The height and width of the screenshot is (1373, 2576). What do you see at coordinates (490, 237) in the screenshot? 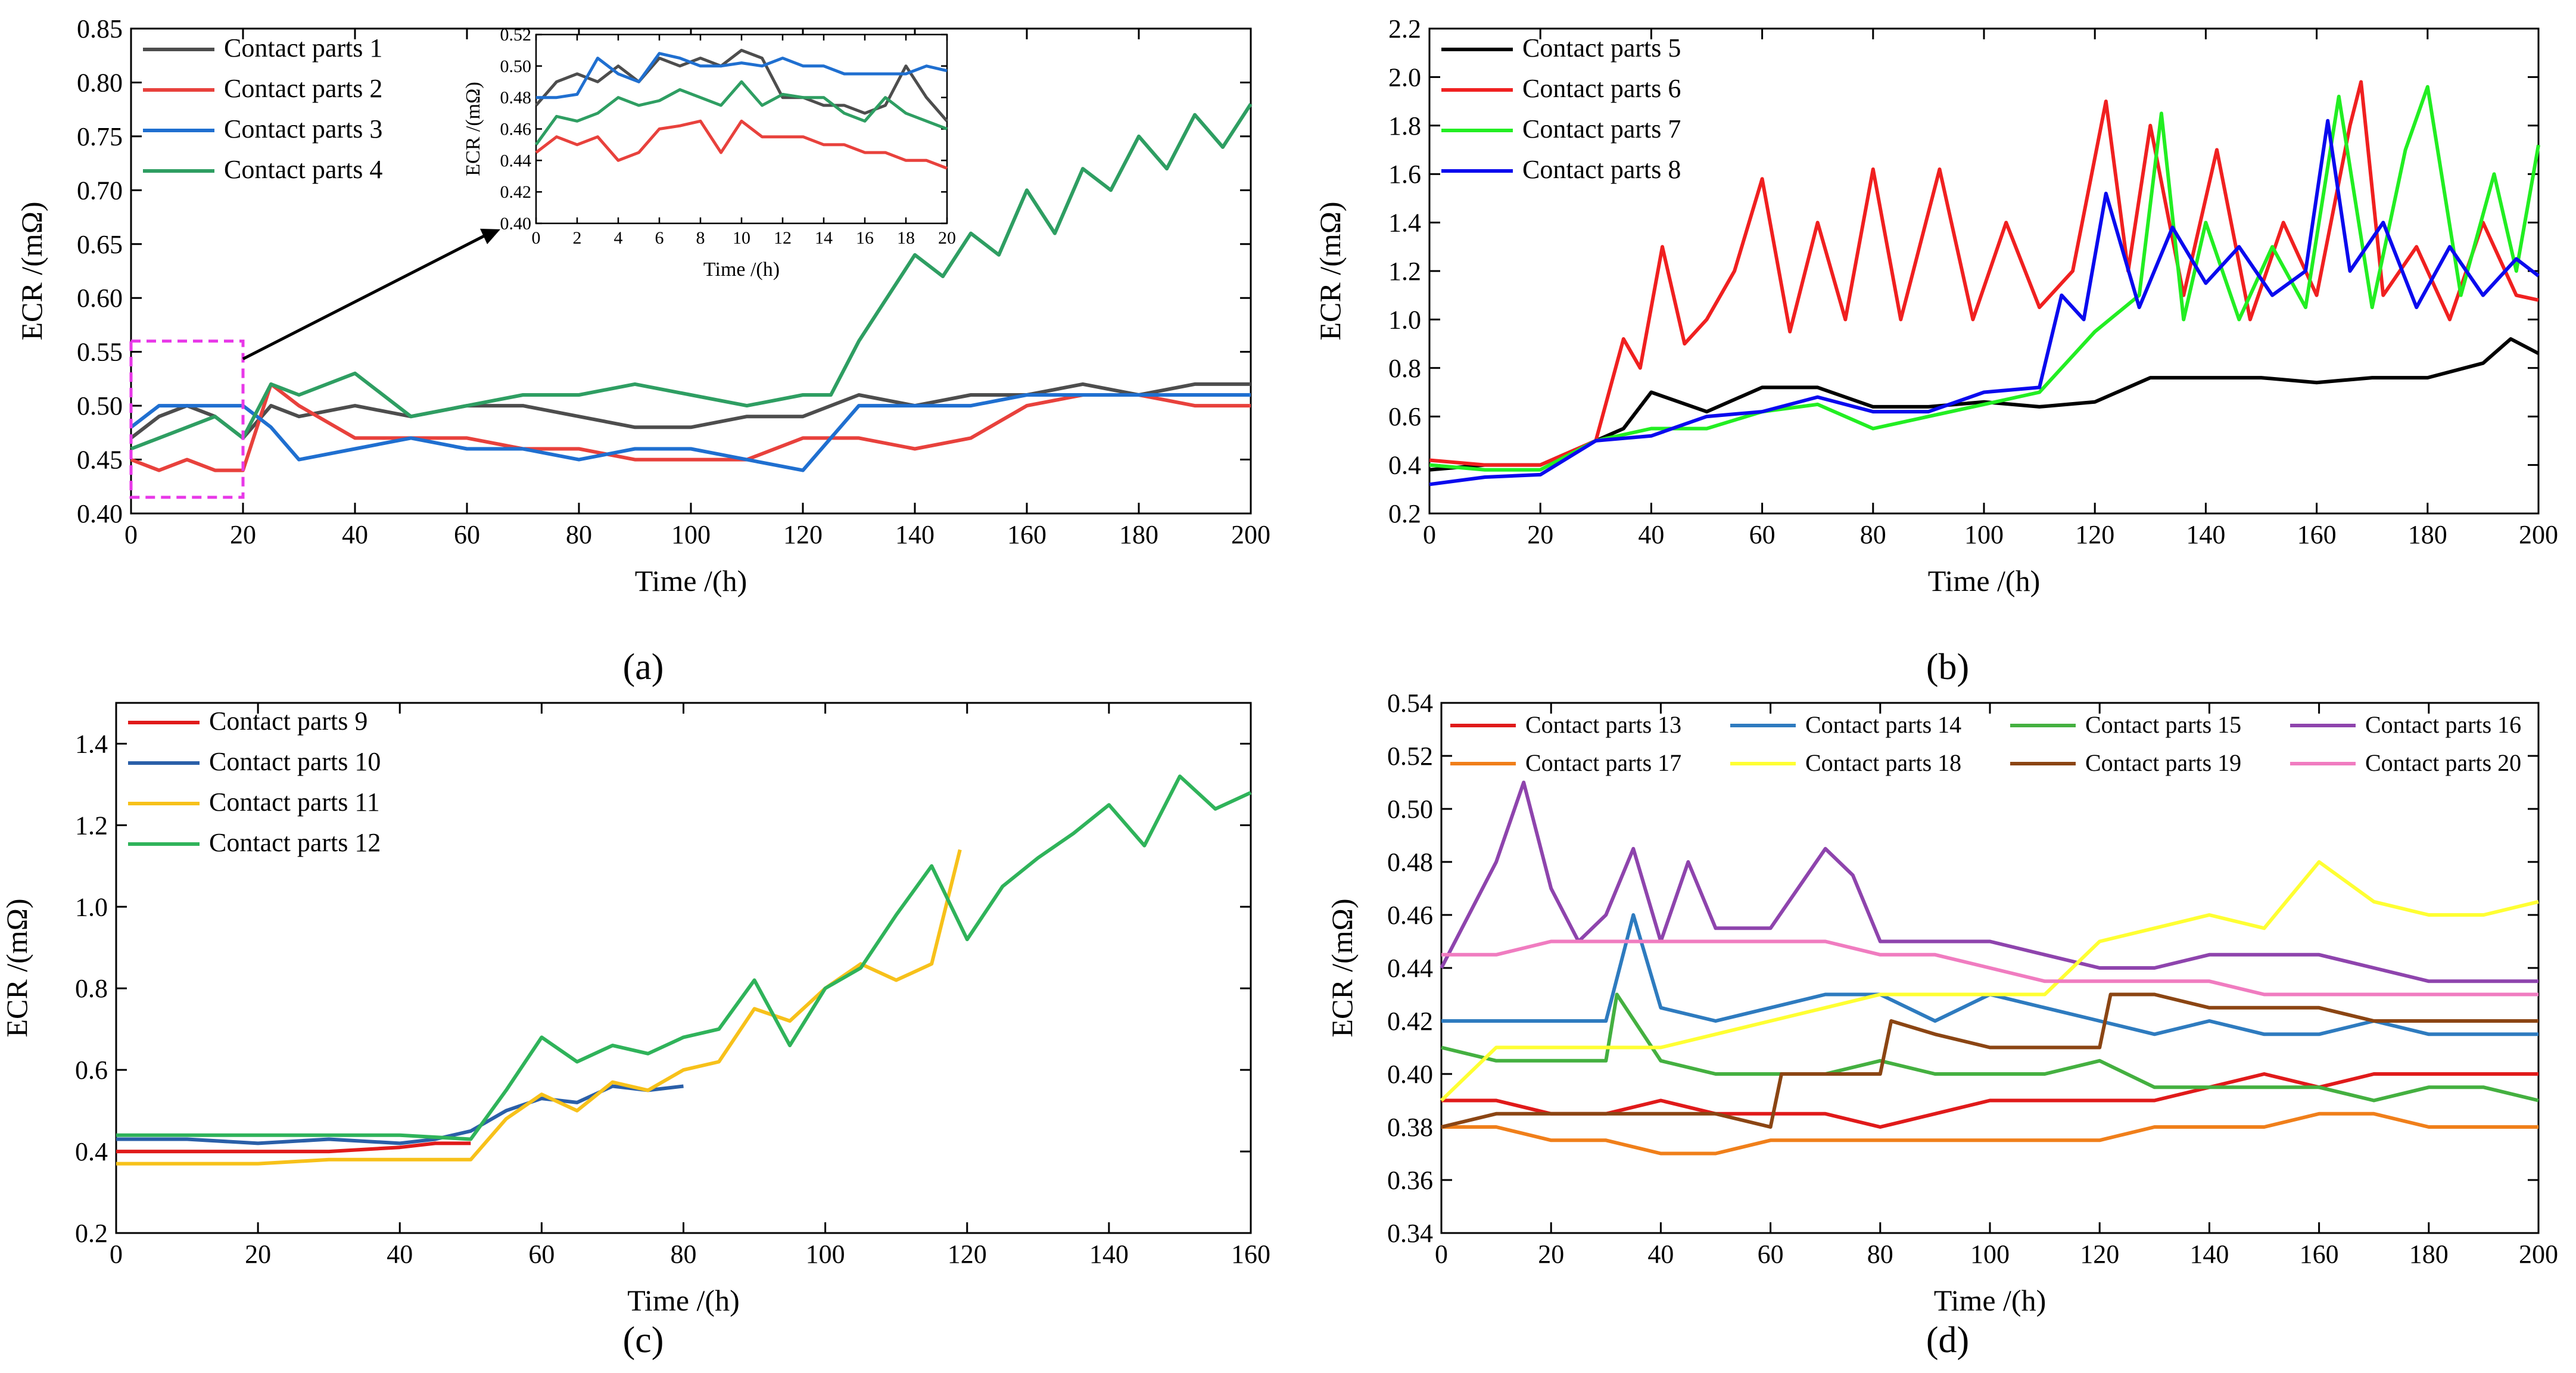
I see `zoom-arrow-head` at bounding box center [490, 237].